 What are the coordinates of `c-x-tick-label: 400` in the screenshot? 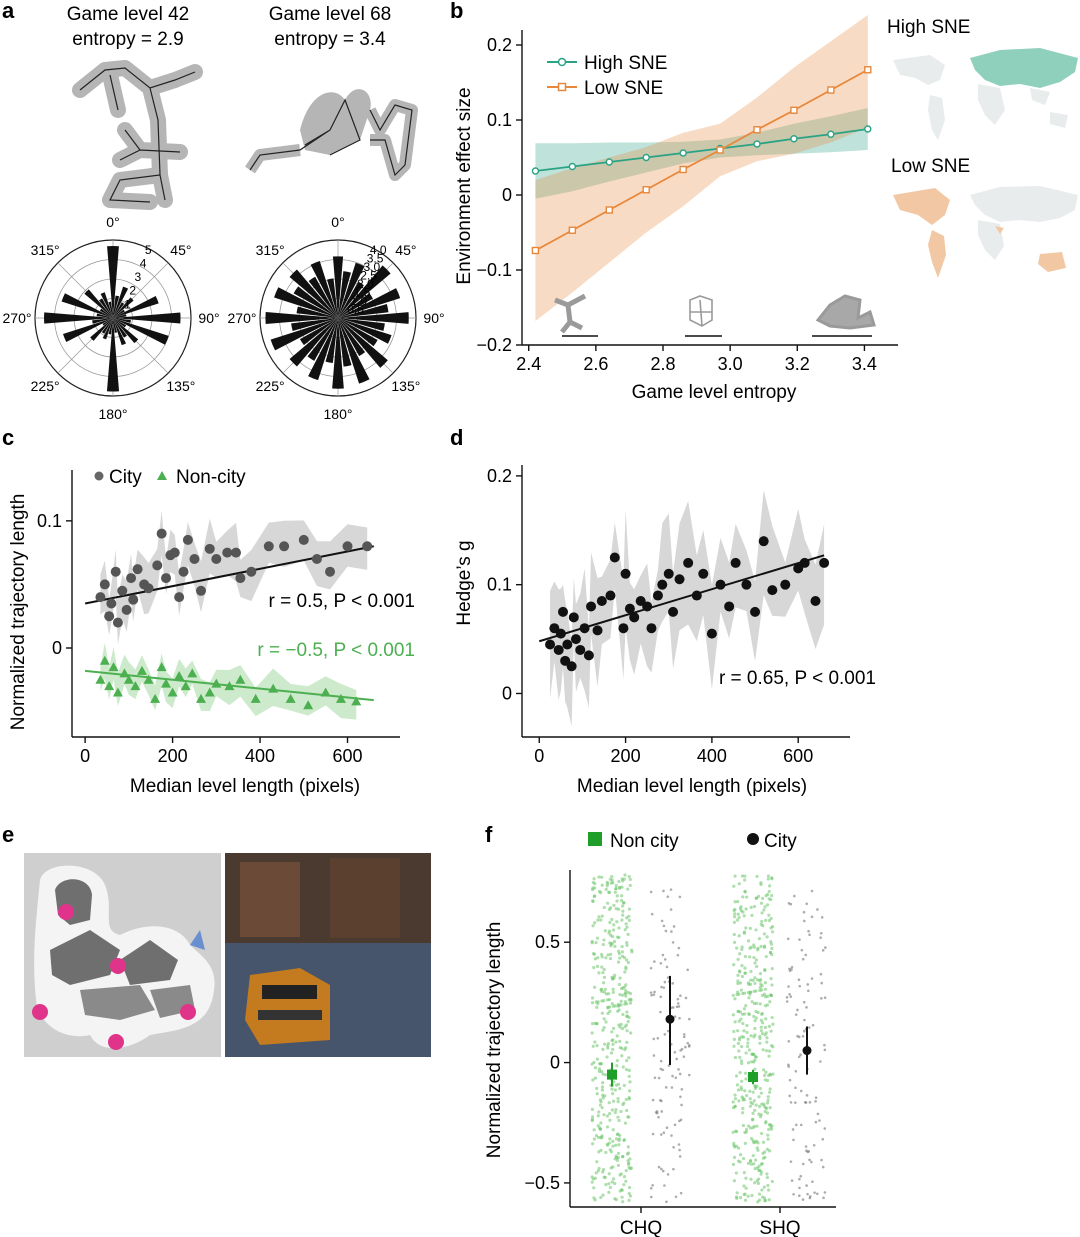 It's located at (260, 756).